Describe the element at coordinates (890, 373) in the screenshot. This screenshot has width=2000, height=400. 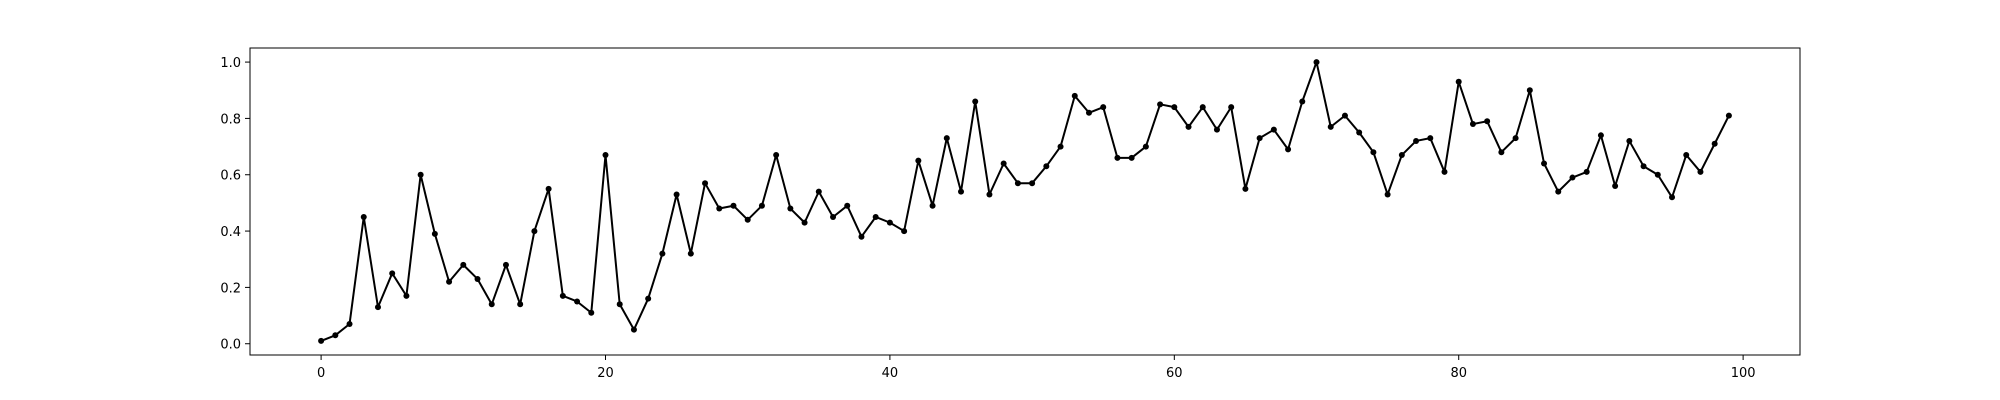
I see `x-tick-label: 40` at that location.